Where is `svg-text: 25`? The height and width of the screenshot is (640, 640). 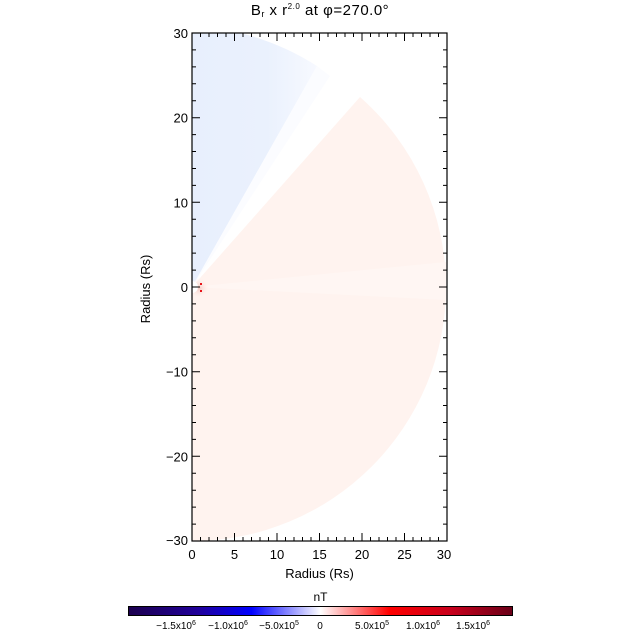 svg-text: 25 is located at coordinates (404, 554).